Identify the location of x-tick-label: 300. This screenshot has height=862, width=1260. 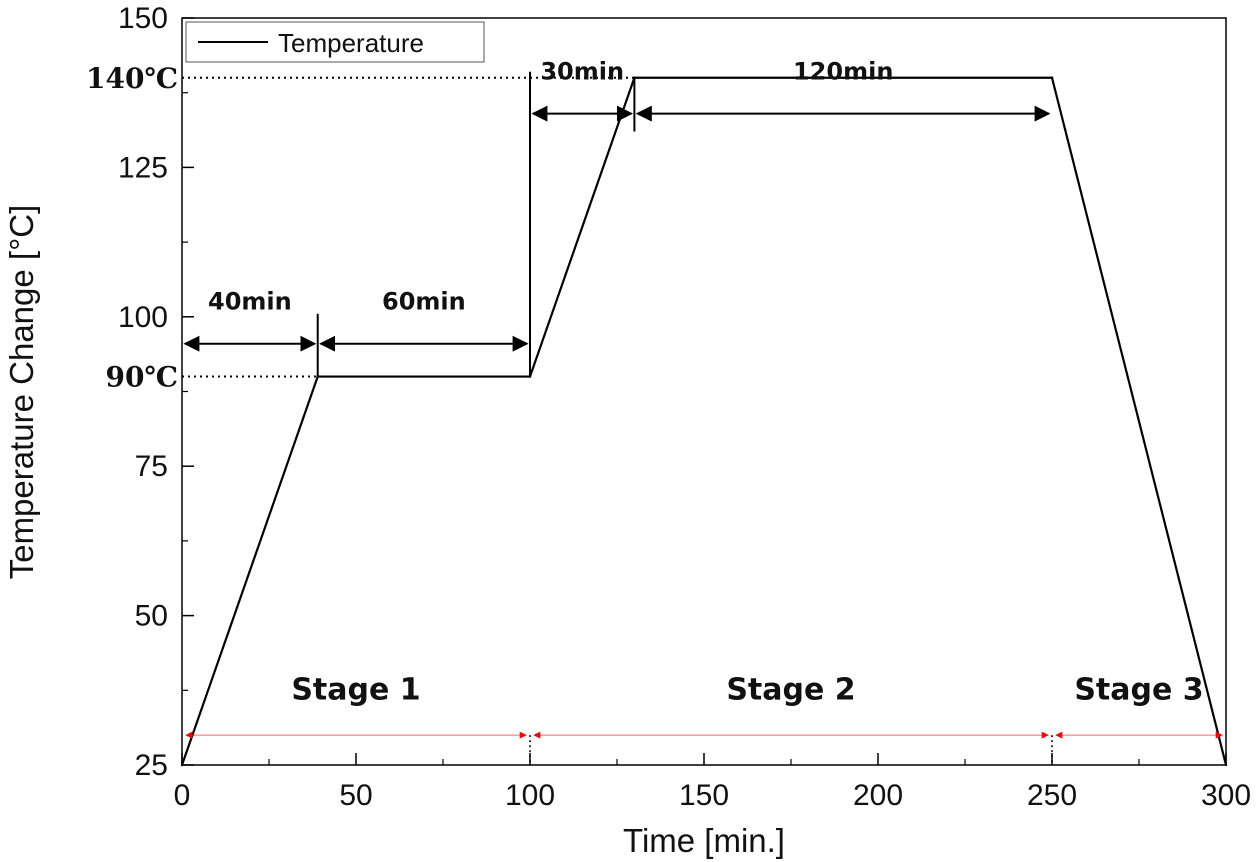
(1226, 795).